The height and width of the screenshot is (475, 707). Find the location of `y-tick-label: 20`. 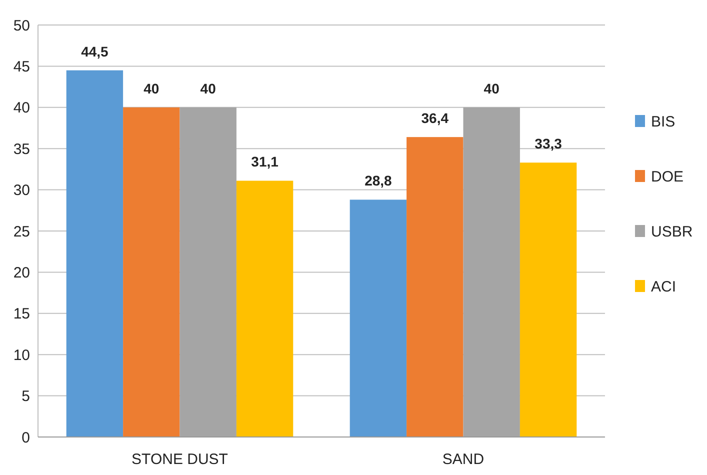

y-tick-label: 20 is located at coordinates (21, 273).